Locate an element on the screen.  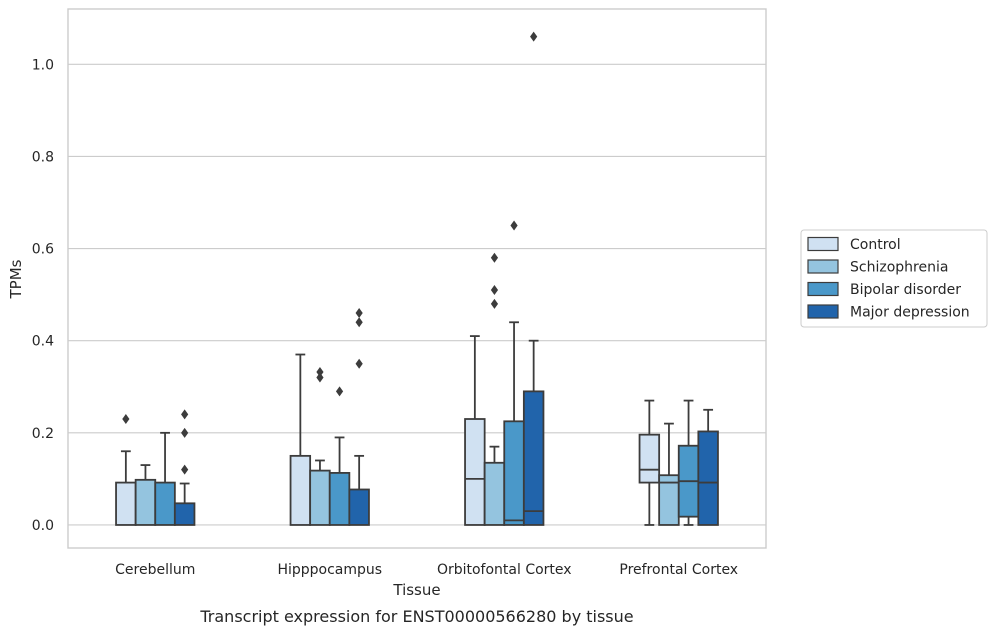
legend-box is located at coordinates (894, 278).